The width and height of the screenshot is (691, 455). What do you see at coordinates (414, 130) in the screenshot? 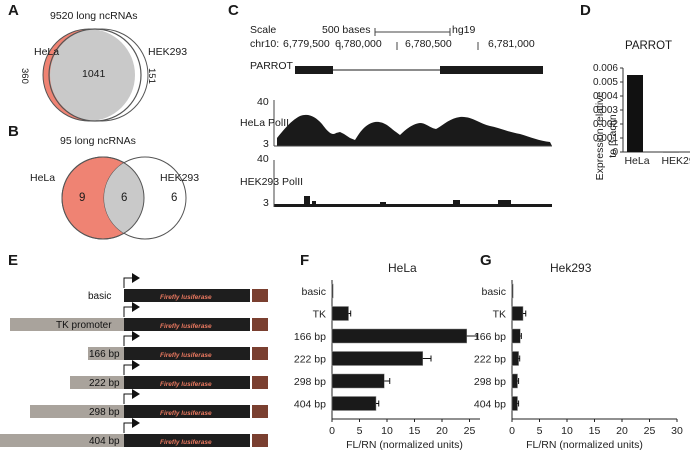
I see `hela-polii-signal` at bounding box center [414, 130].